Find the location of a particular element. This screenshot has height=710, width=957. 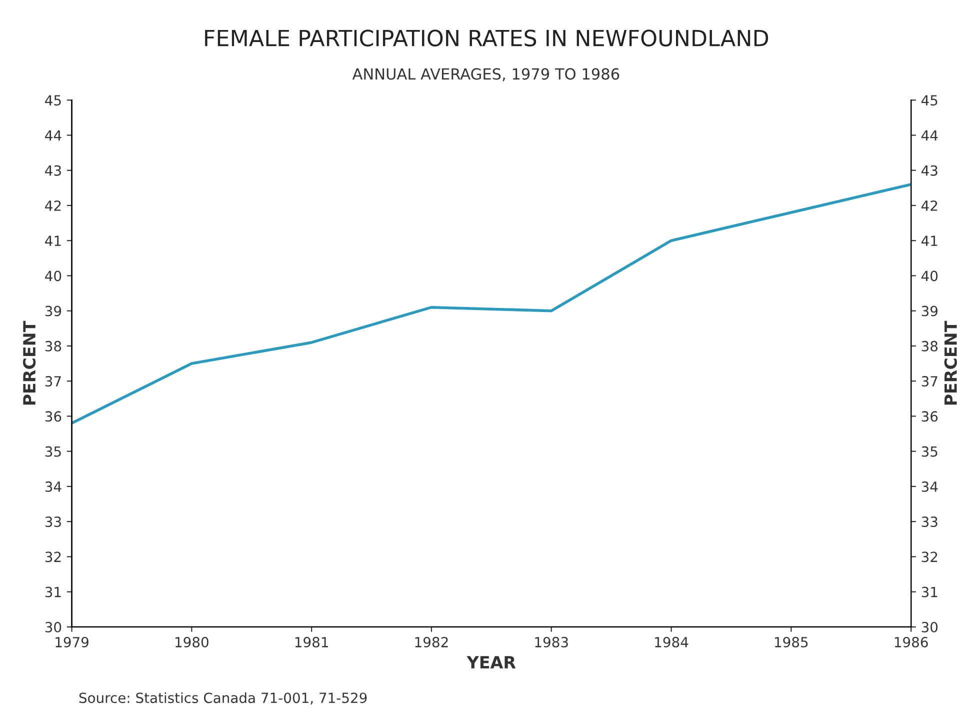

y2-tick-label: 38 is located at coordinates (930, 346).